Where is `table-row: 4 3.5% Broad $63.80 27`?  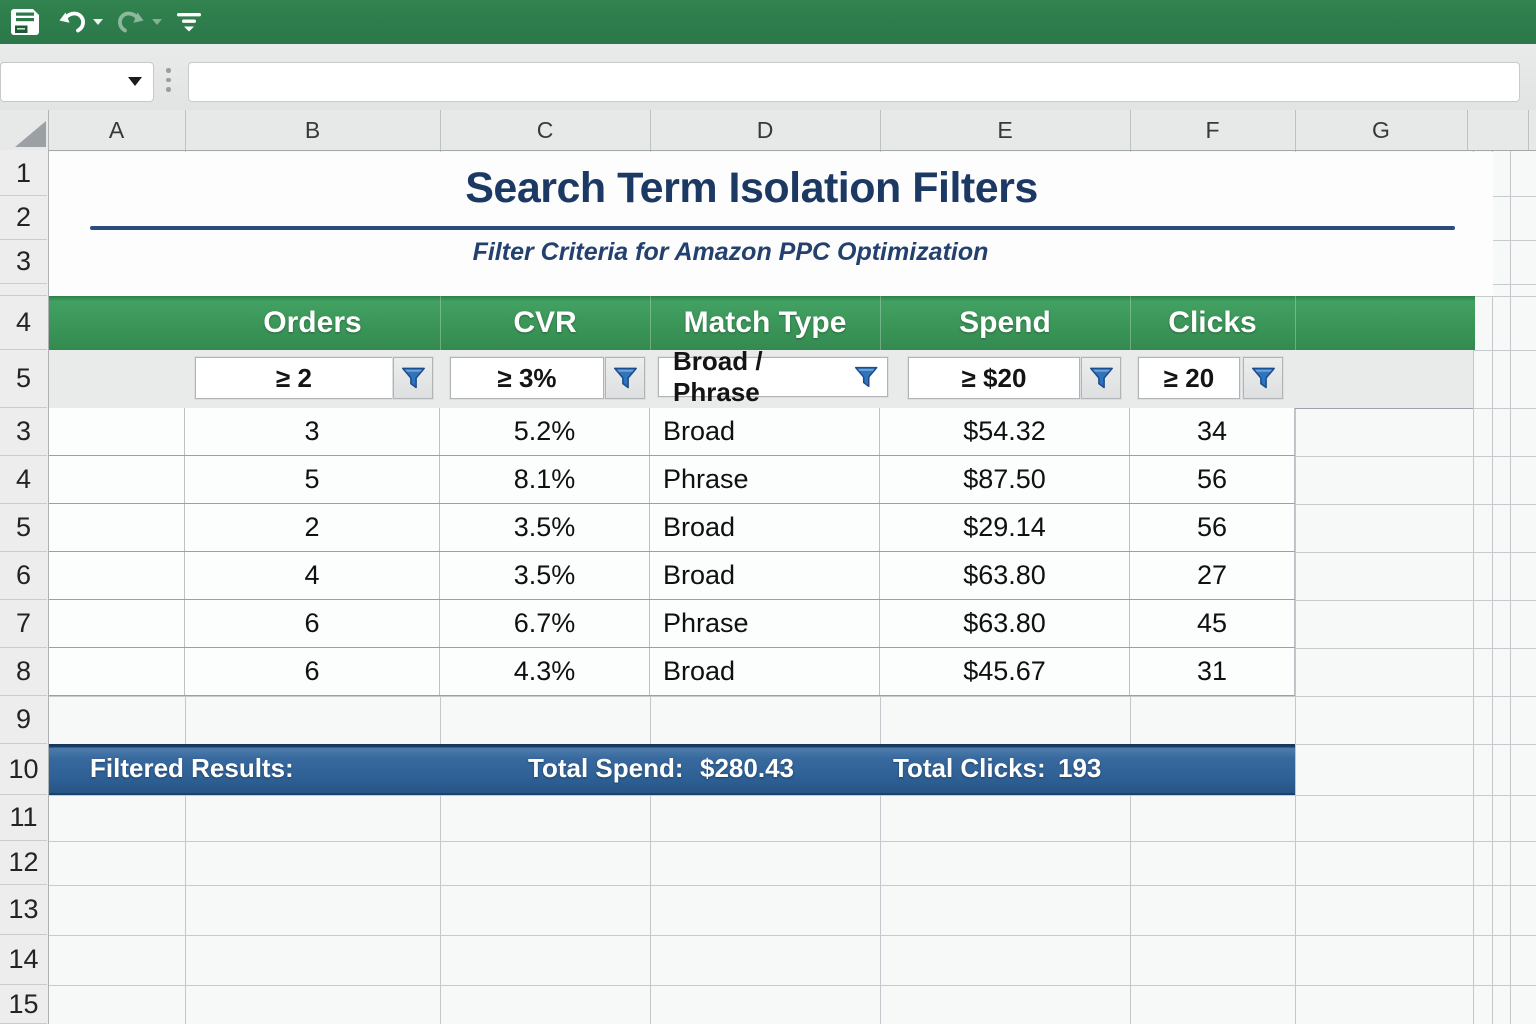 table-row: 4 3.5% Broad $63.80 27 is located at coordinates (671, 576).